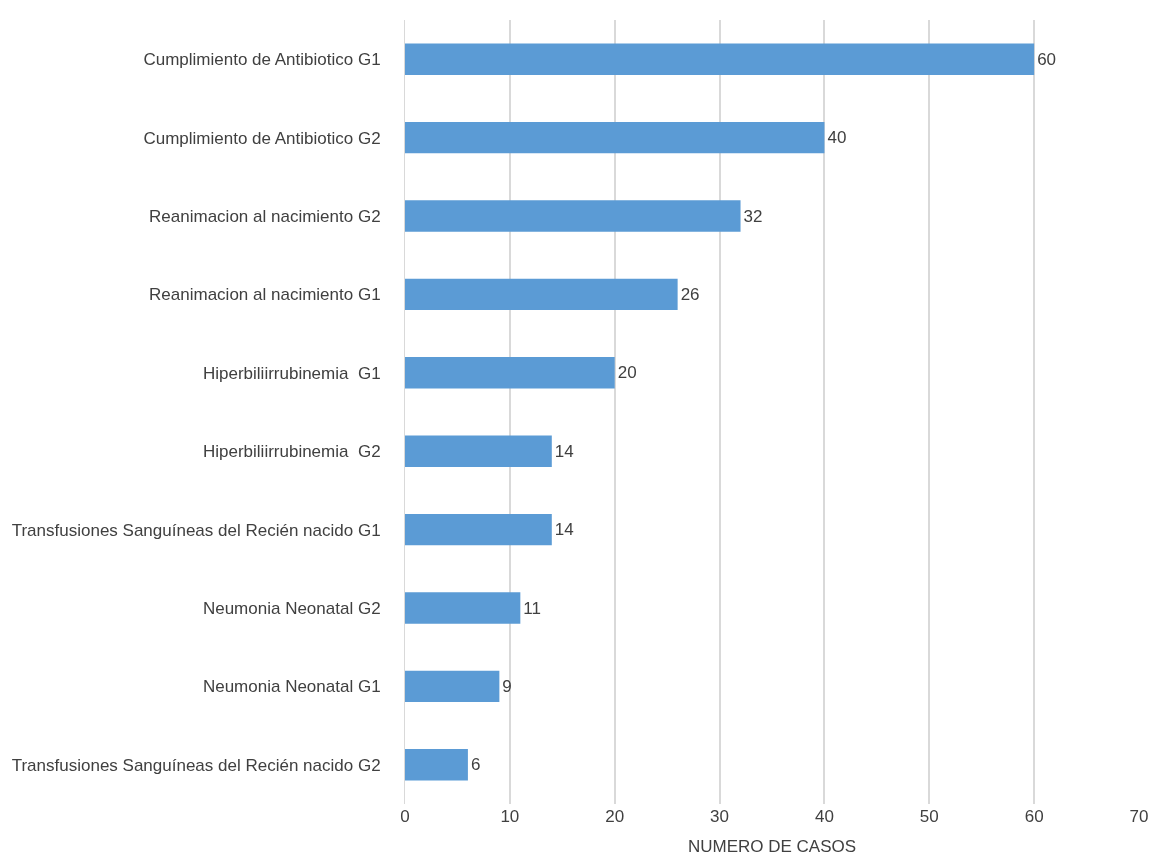  Describe the element at coordinates (532, 608) in the screenshot. I see `data-label: 11` at that location.